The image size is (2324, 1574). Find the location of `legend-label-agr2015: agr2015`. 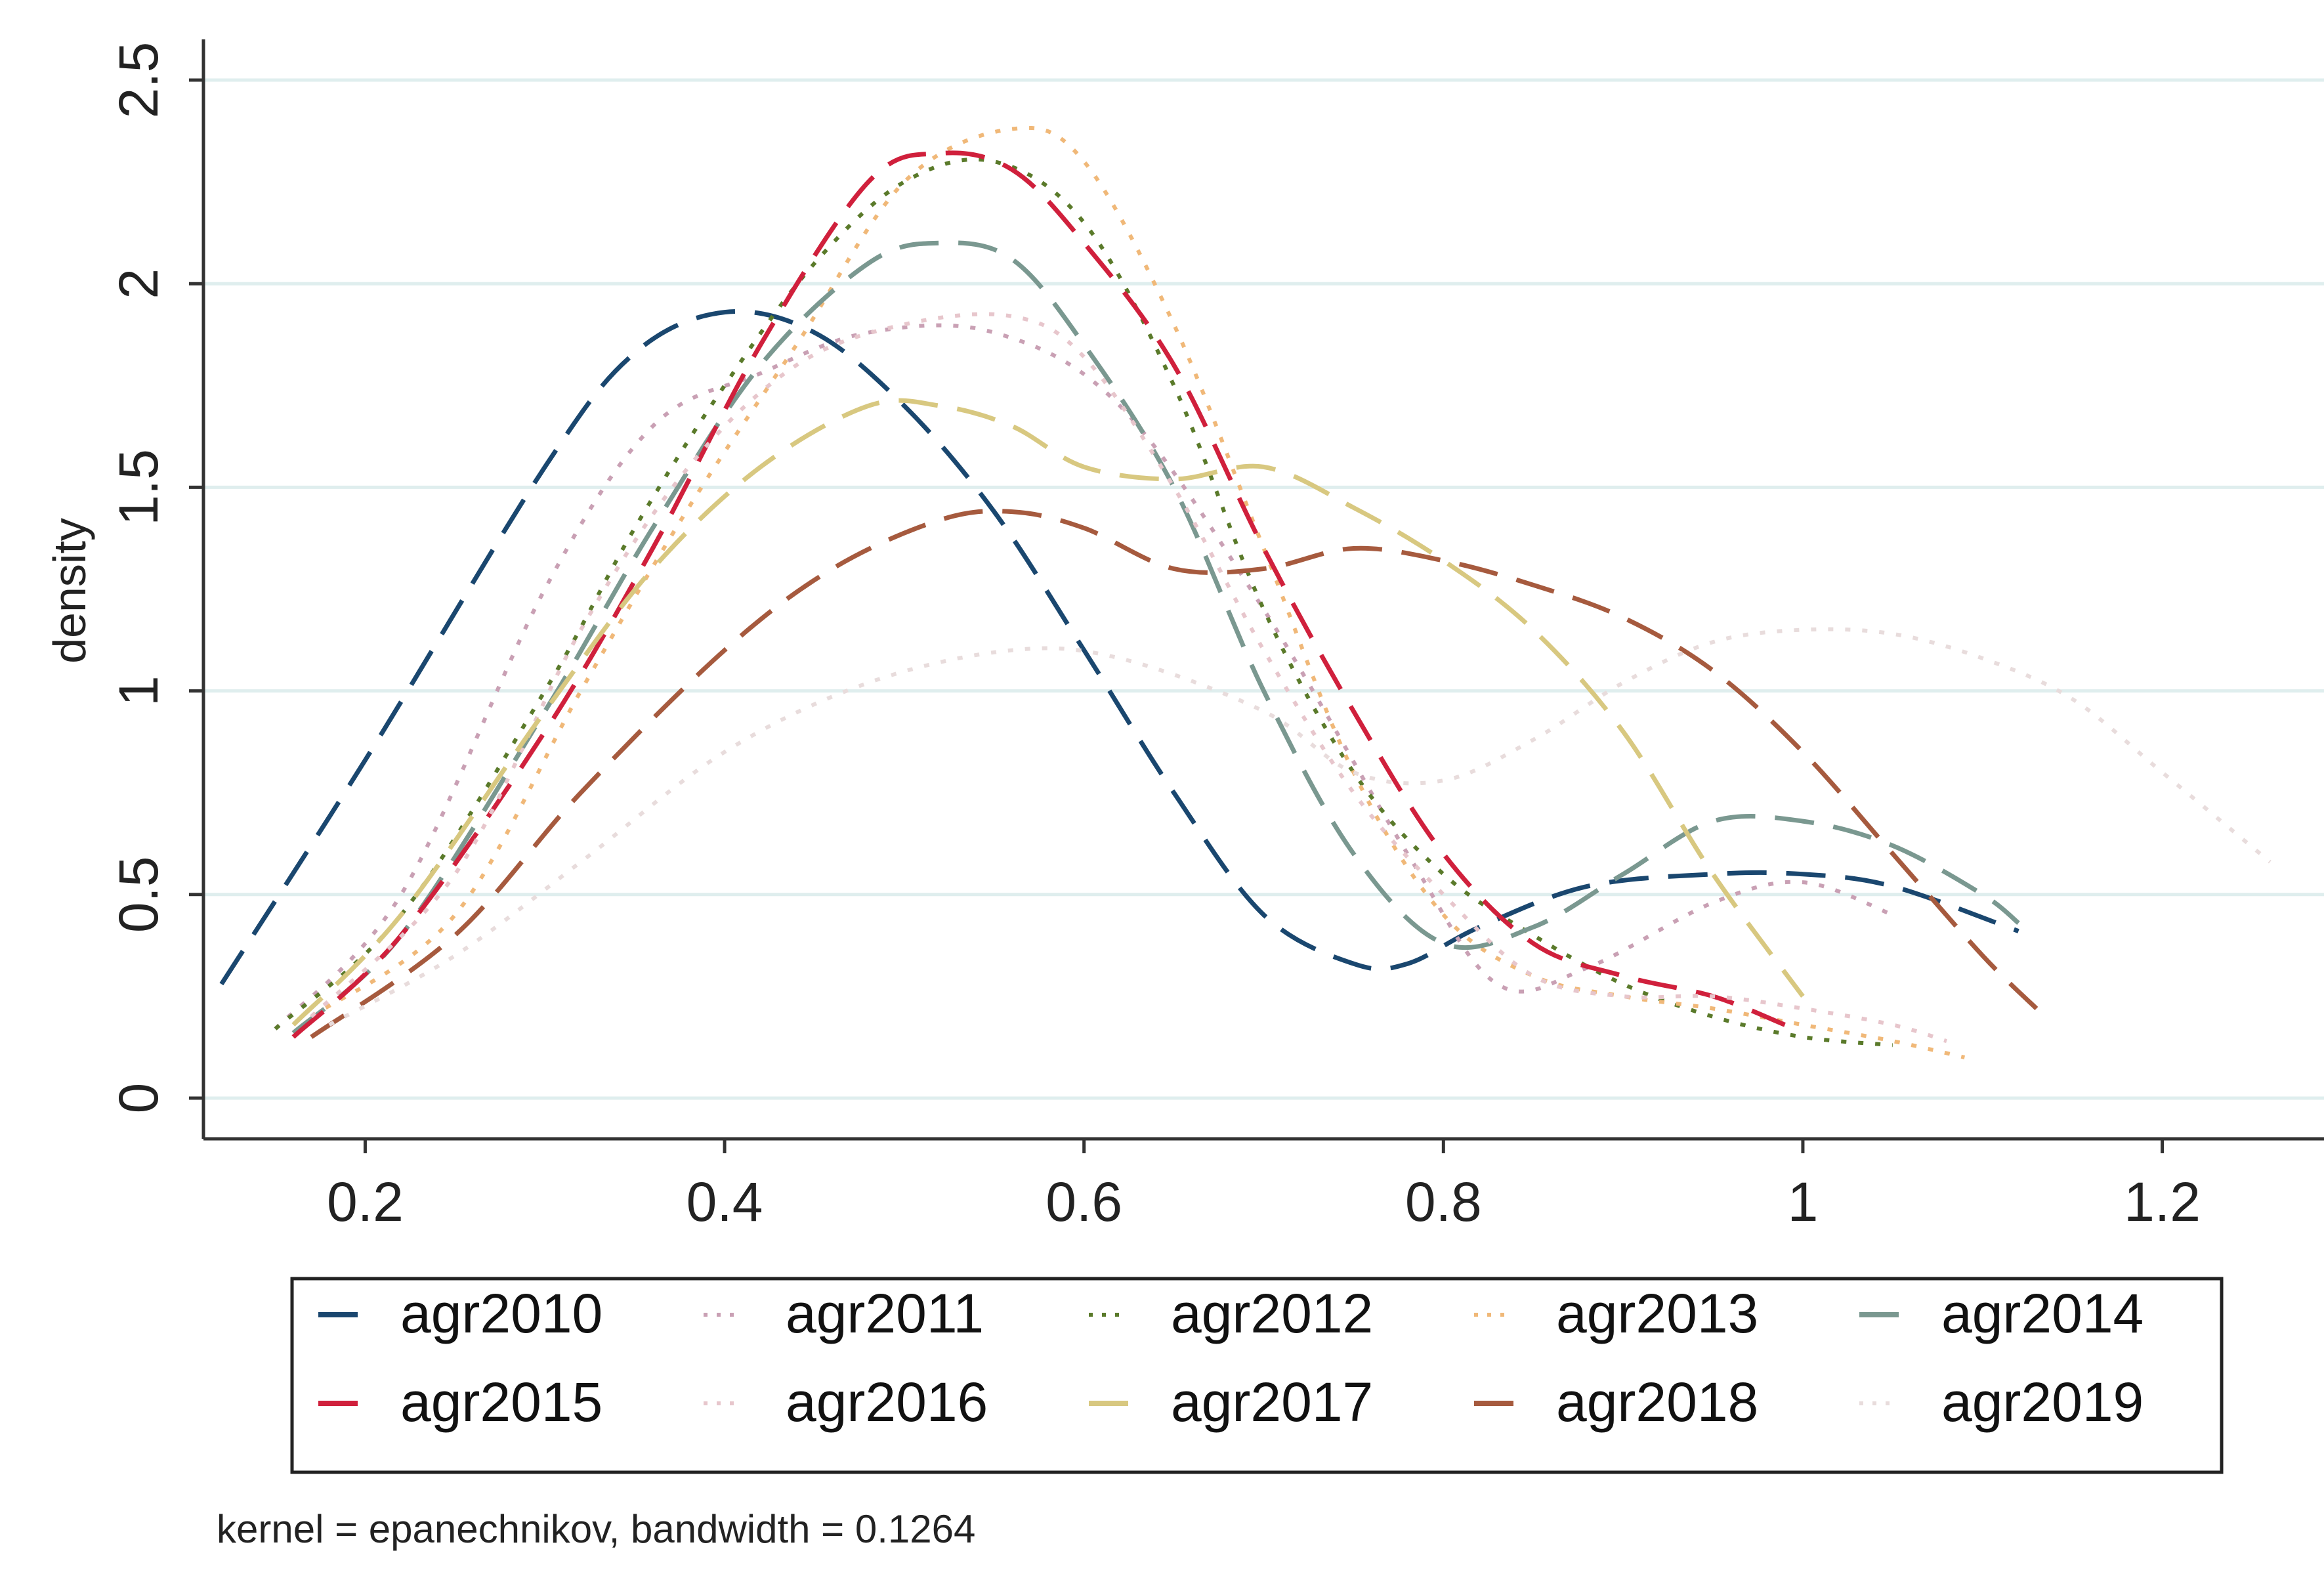

legend-label-agr2015: agr2015 is located at coordinates (501, 1402).